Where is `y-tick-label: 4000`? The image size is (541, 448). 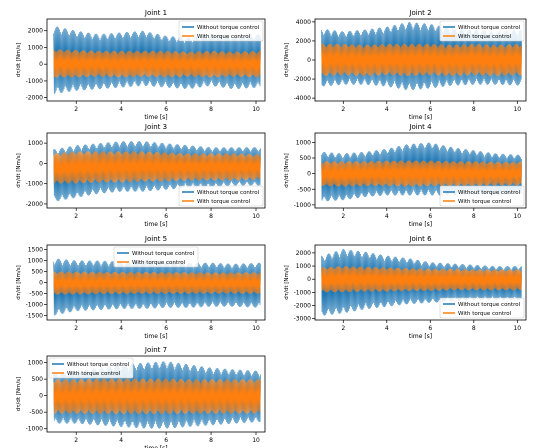
y-tick-label: 4000 is located at coordinates (303, 22).